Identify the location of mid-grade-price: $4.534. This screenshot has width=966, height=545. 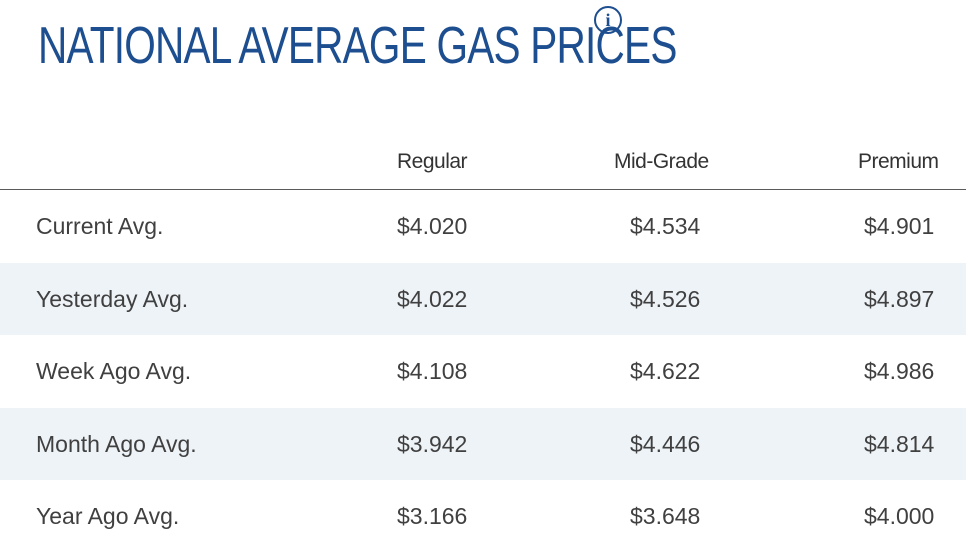
(665, 226).